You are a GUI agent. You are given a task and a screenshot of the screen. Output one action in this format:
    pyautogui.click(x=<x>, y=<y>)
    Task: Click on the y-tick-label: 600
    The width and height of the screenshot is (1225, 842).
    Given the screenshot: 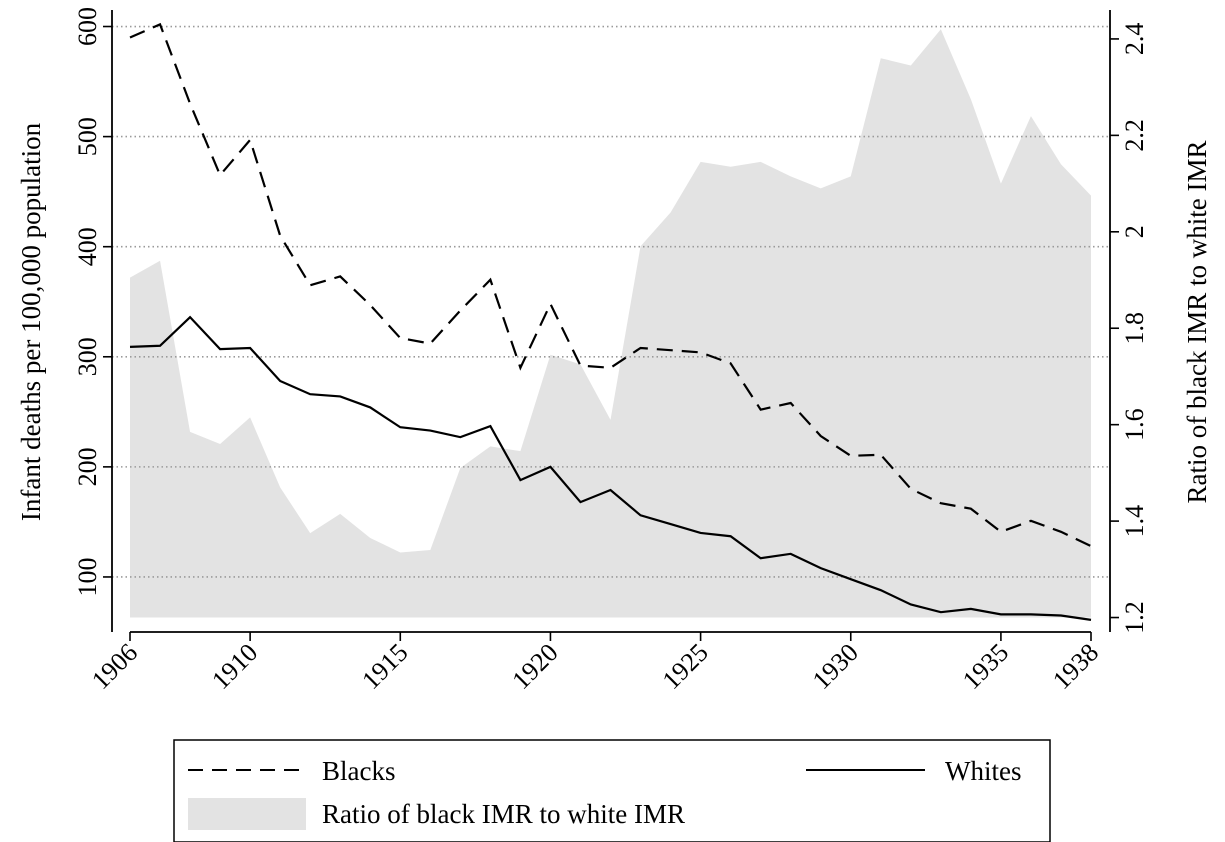 What is the action you would take?
    pyautogui.click(x=87, y=26)
    